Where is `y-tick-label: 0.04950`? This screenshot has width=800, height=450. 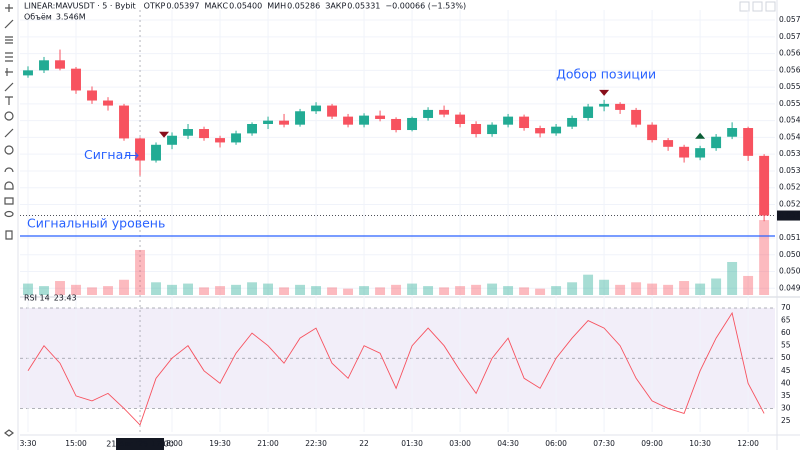 y-tick-label: 0.04950 is located at coordinates (789, 287).